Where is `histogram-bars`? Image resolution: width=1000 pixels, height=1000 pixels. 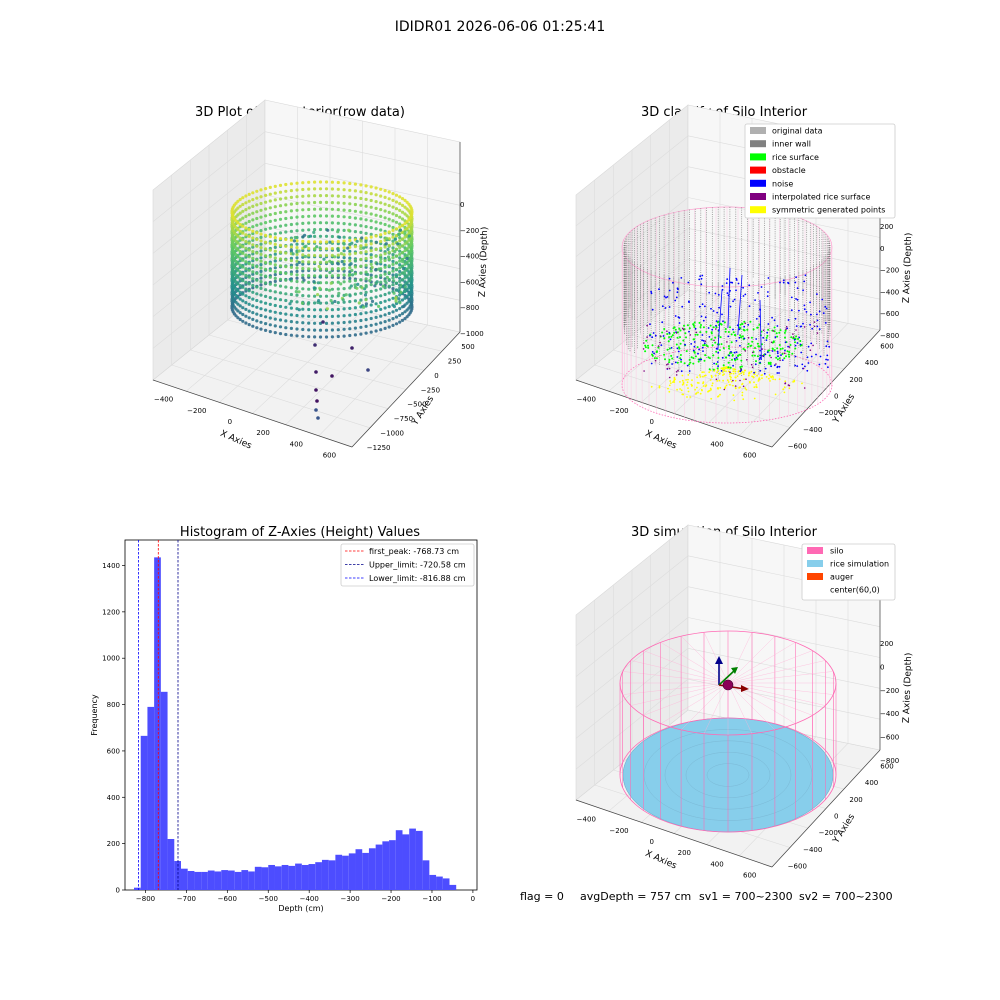 histogram-bars is located at coordinates (295, 723).